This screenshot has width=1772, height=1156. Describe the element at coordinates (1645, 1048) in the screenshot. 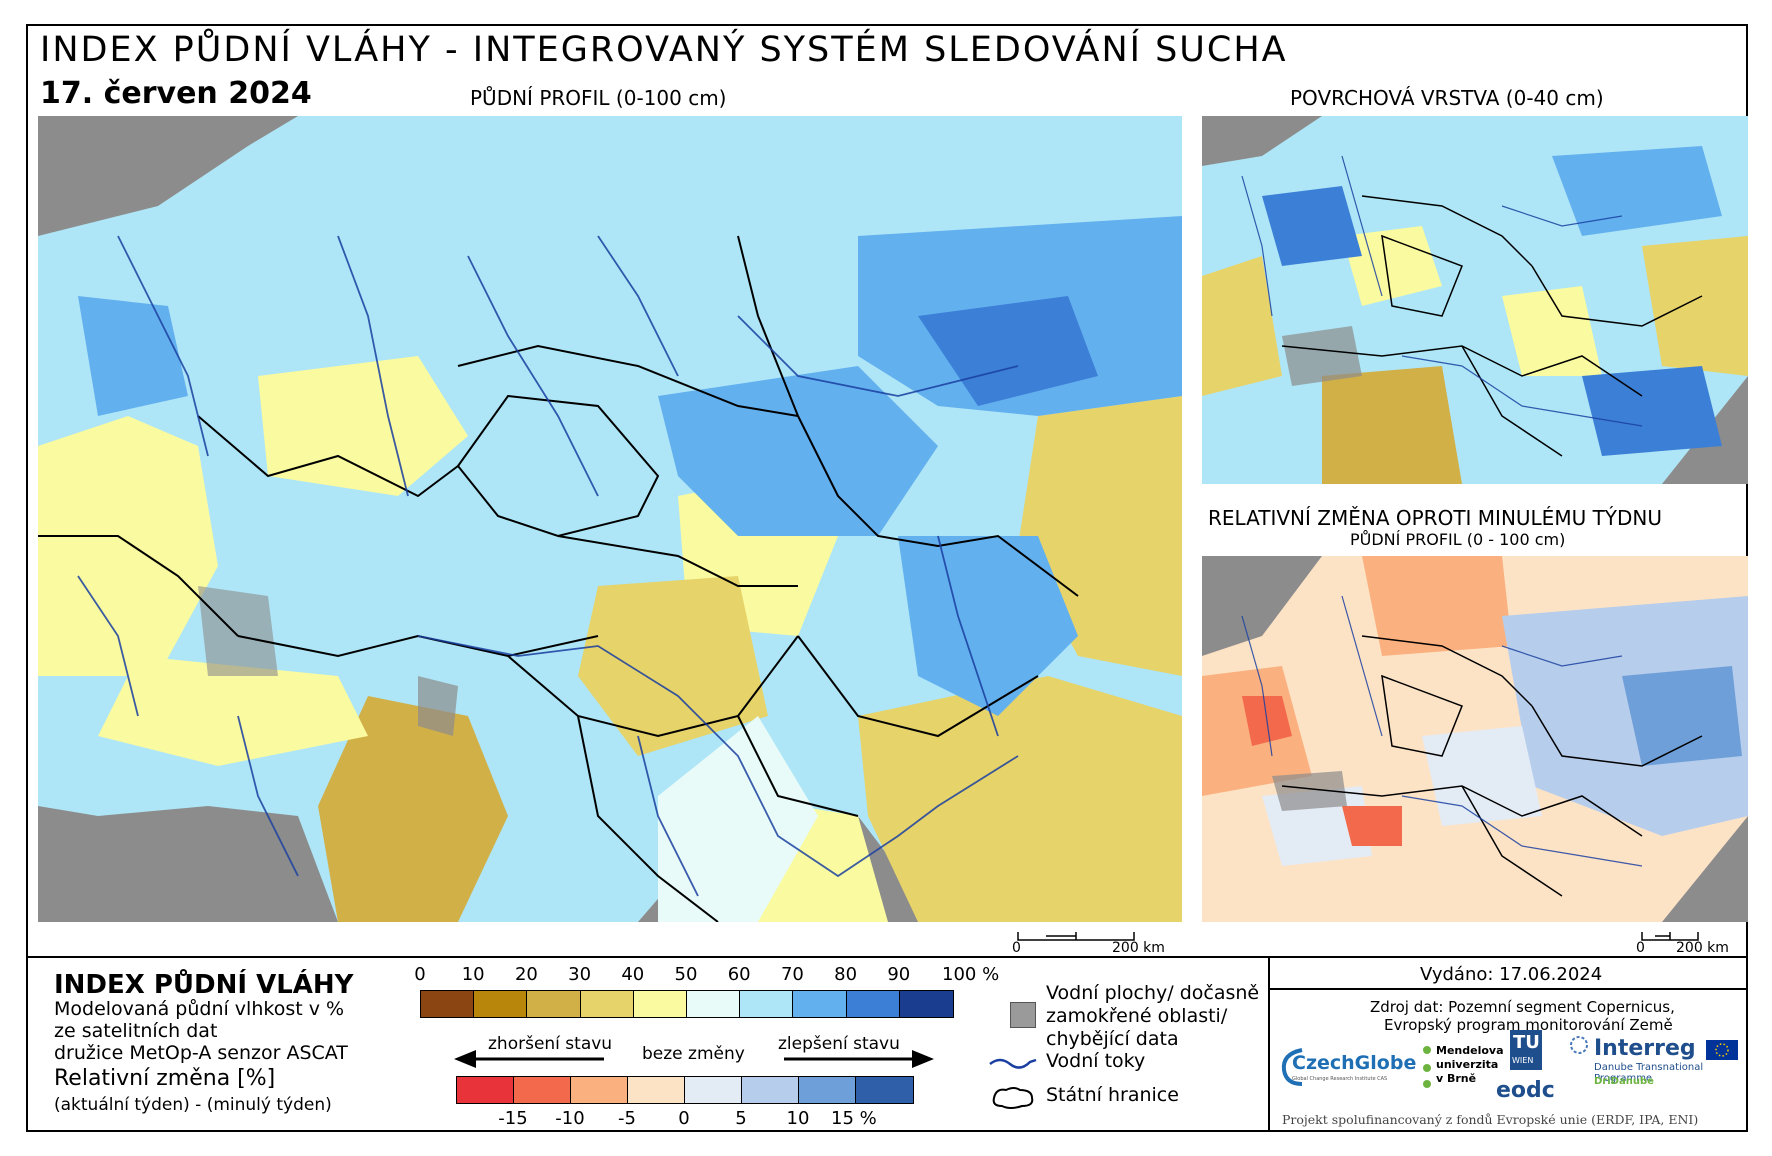

I see `interreg-logo-text: Interreg` at that location.